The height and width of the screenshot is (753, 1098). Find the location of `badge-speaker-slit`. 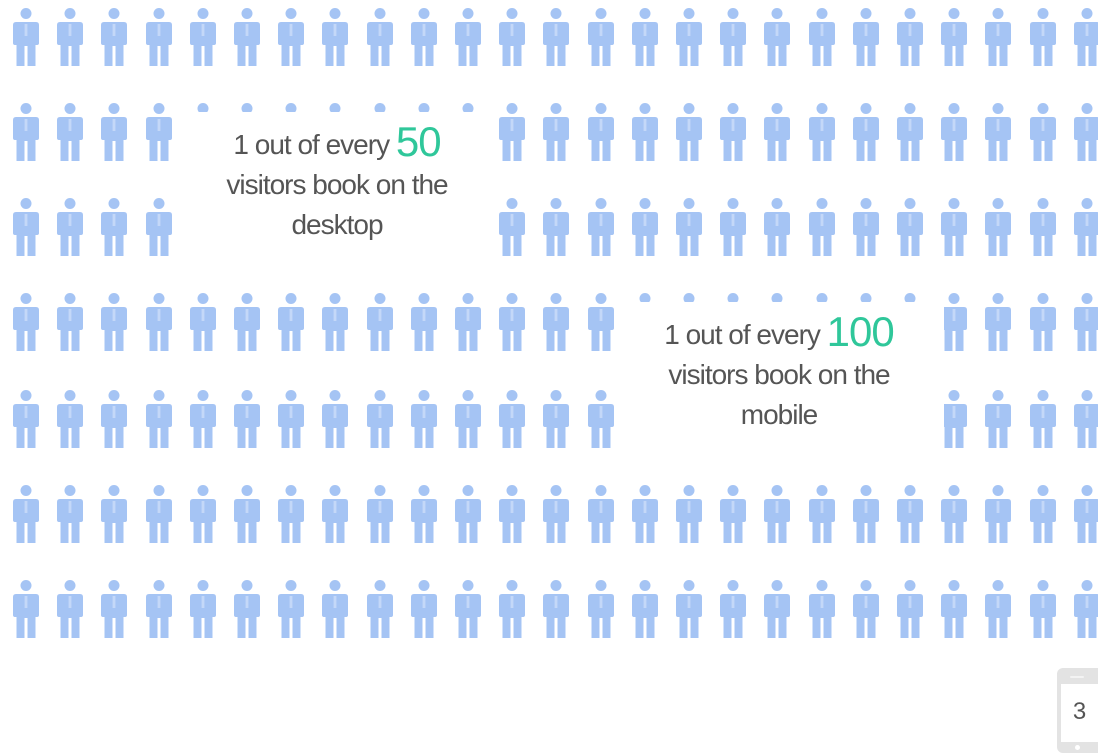

badge-speaker-slit is located at coordinates (1077, 677).